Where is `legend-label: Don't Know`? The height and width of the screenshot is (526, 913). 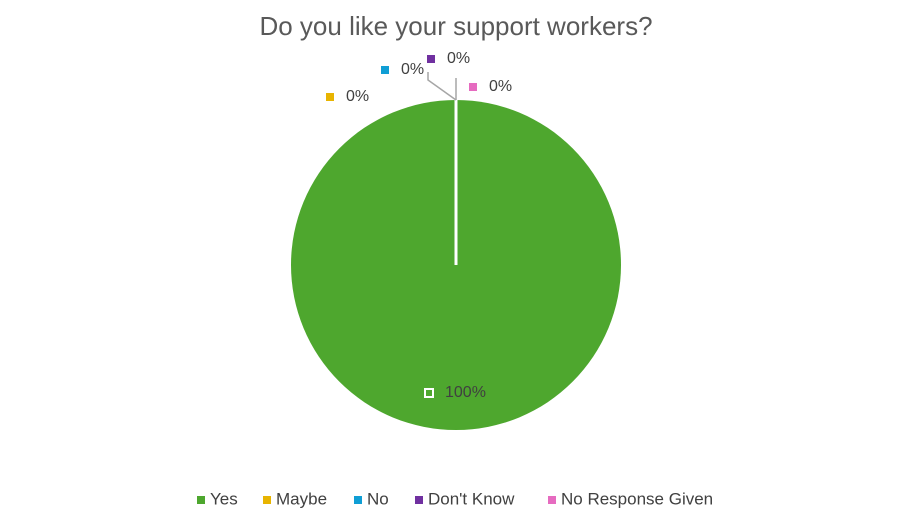 legend-label: Don't Know is located at coordinates (471, 498).